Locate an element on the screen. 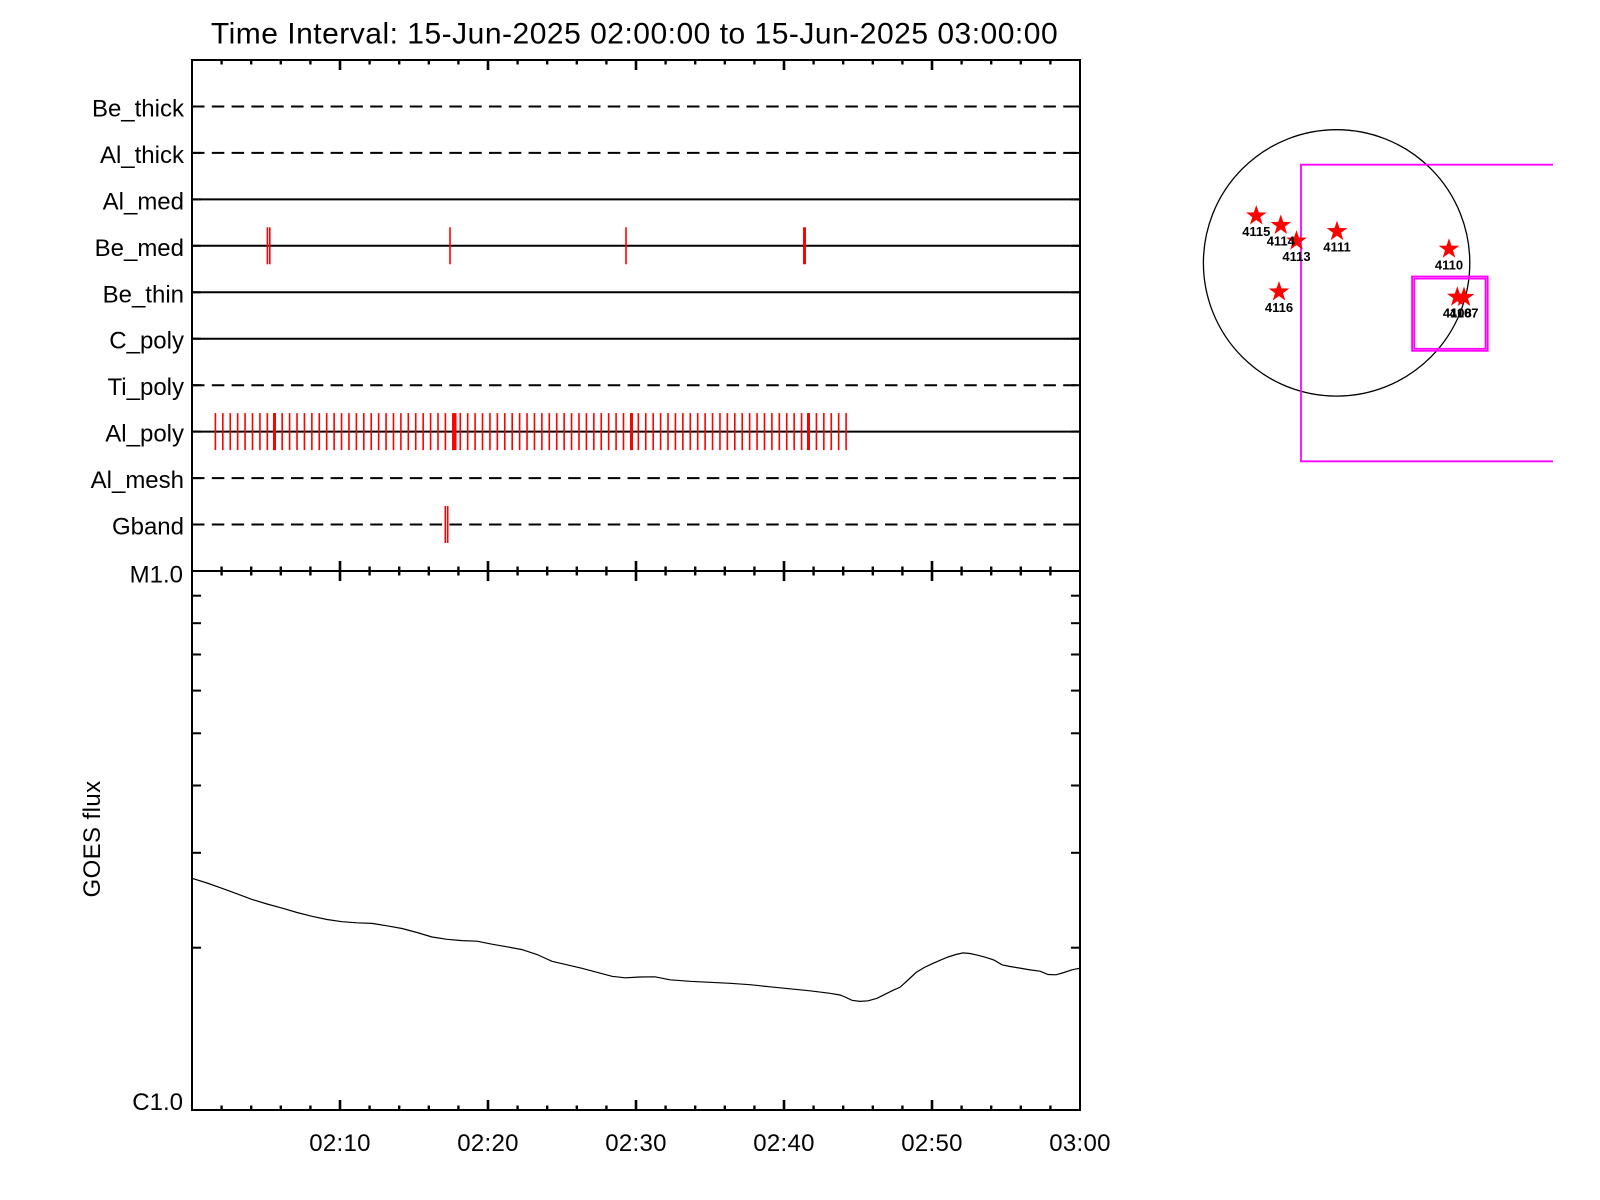  svg-text: 4113 is located at coordinates (1296, 256).